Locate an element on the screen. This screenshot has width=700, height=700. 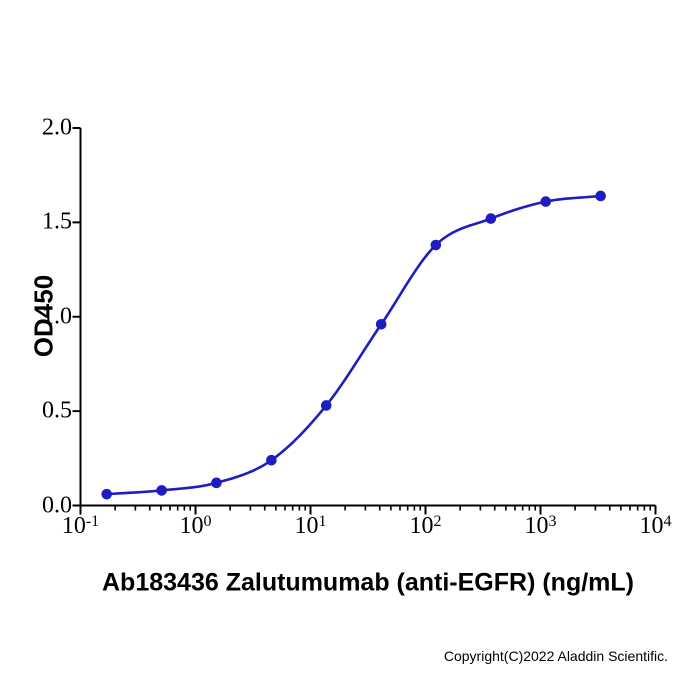
x-axis-title: Ab183436 Zalutumumab (anti-EGFR) (ng/mL) is located at coordinates (368, 582).